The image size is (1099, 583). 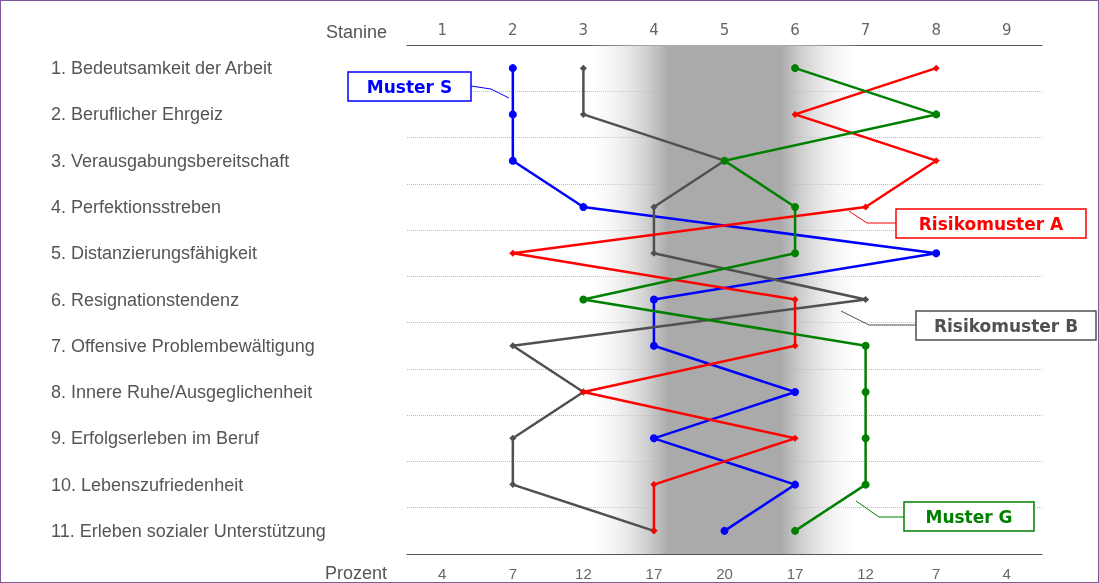 What do you see at coordinates (170, 160) in the screenshot?
I see `y-tick-label: 3. Verausgabungsbereitschaft` at bounding box center [170, 160].